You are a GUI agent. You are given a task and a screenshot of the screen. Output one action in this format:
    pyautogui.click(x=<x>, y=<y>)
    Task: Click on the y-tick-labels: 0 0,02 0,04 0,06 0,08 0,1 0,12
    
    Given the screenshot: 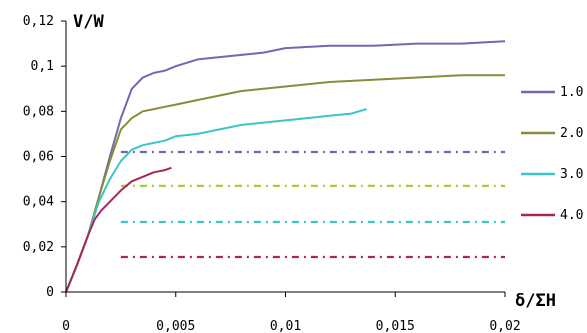 What is the action you would take?
    pyautogui.click(x=38, y=157)
    